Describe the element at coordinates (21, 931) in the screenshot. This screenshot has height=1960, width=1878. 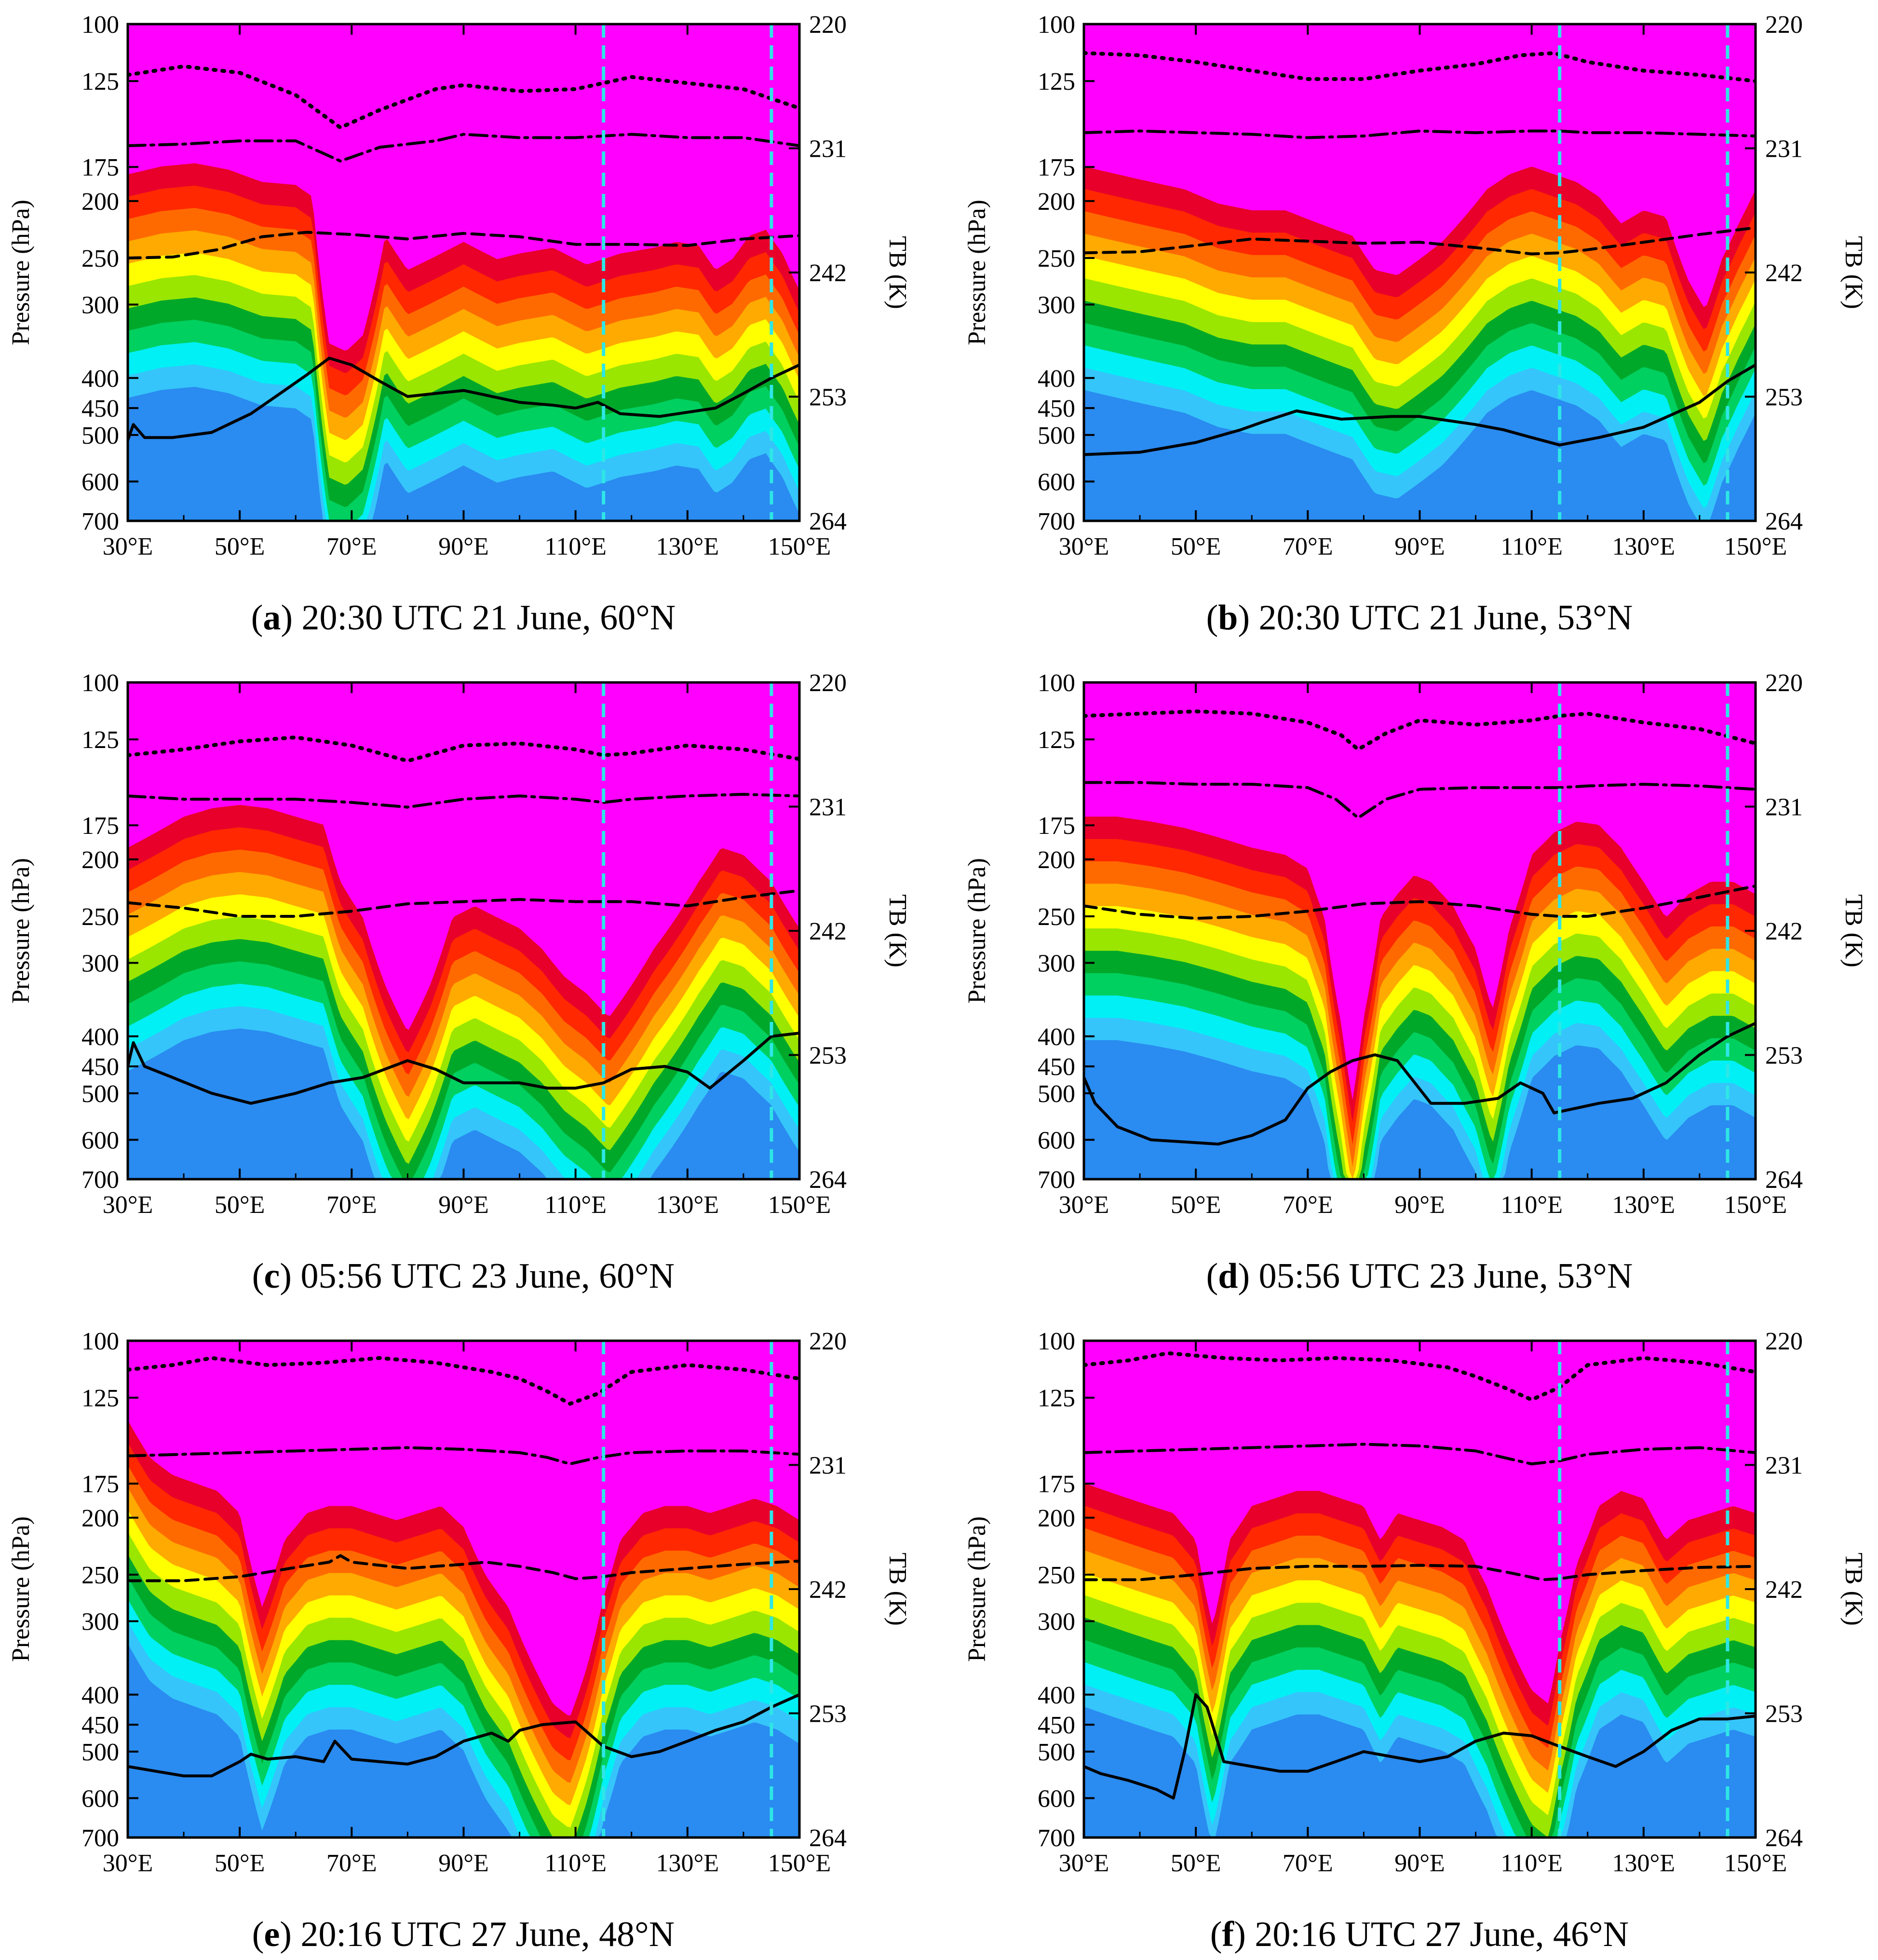
I see `y-axis-title-left: Pressure (hPa)` at that location.